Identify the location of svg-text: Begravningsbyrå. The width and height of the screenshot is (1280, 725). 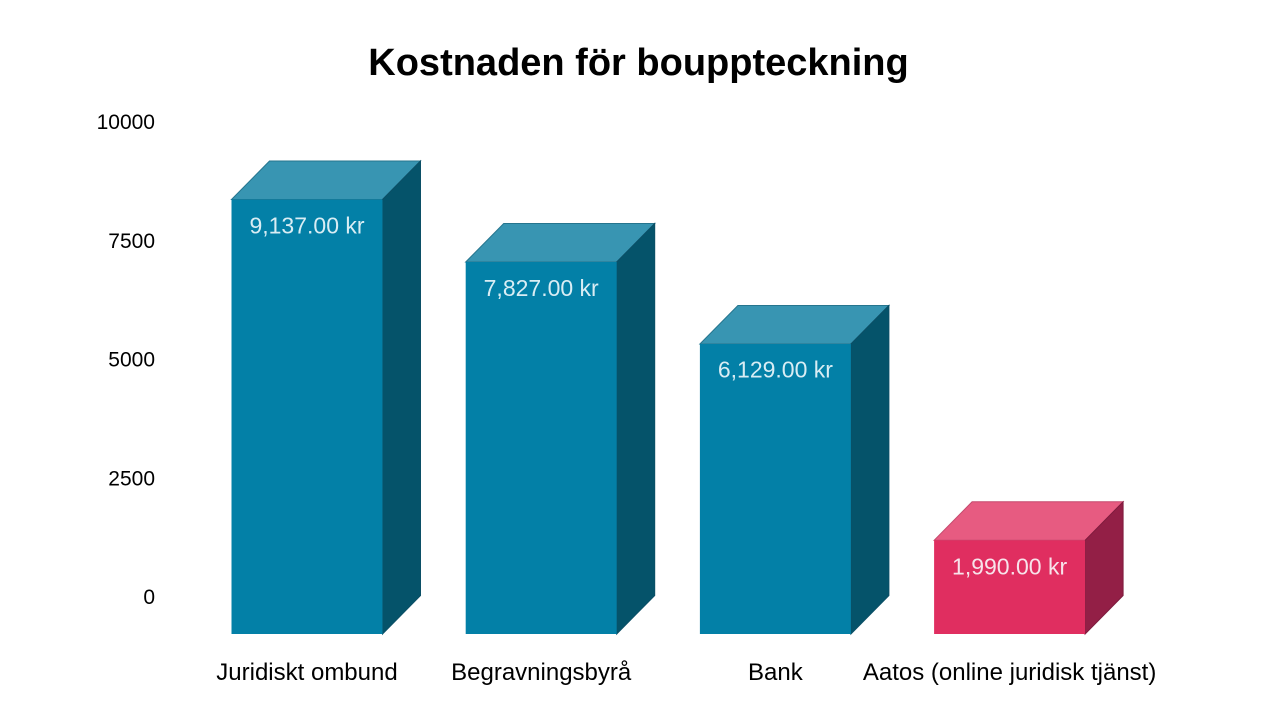
(541, 672).